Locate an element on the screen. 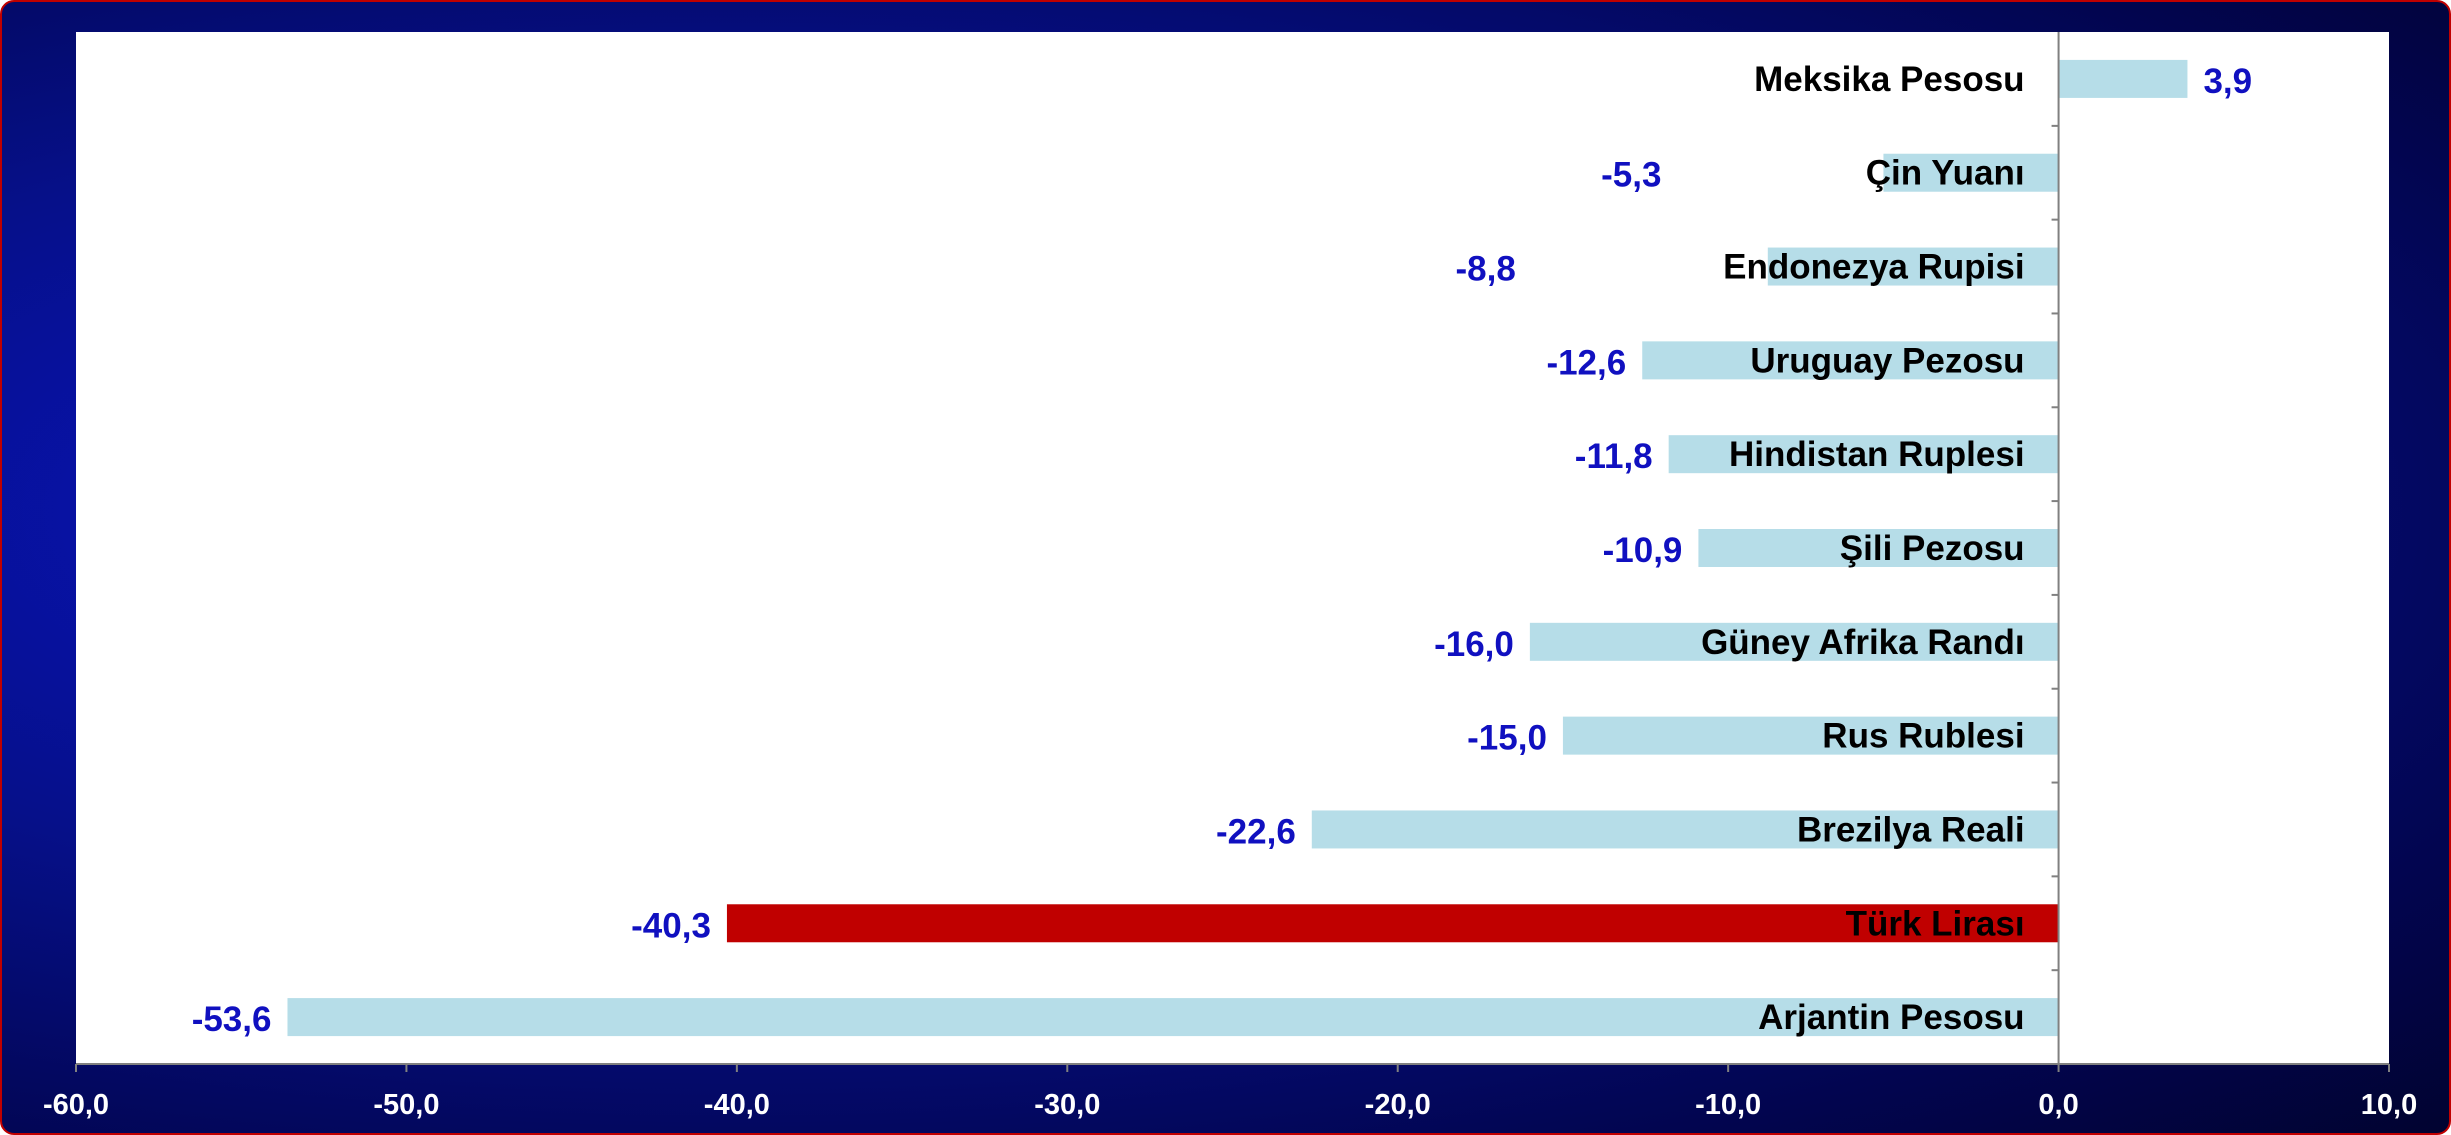  category-label-10: Arjantin Pesosu is located at coordinates (1891, 1017).